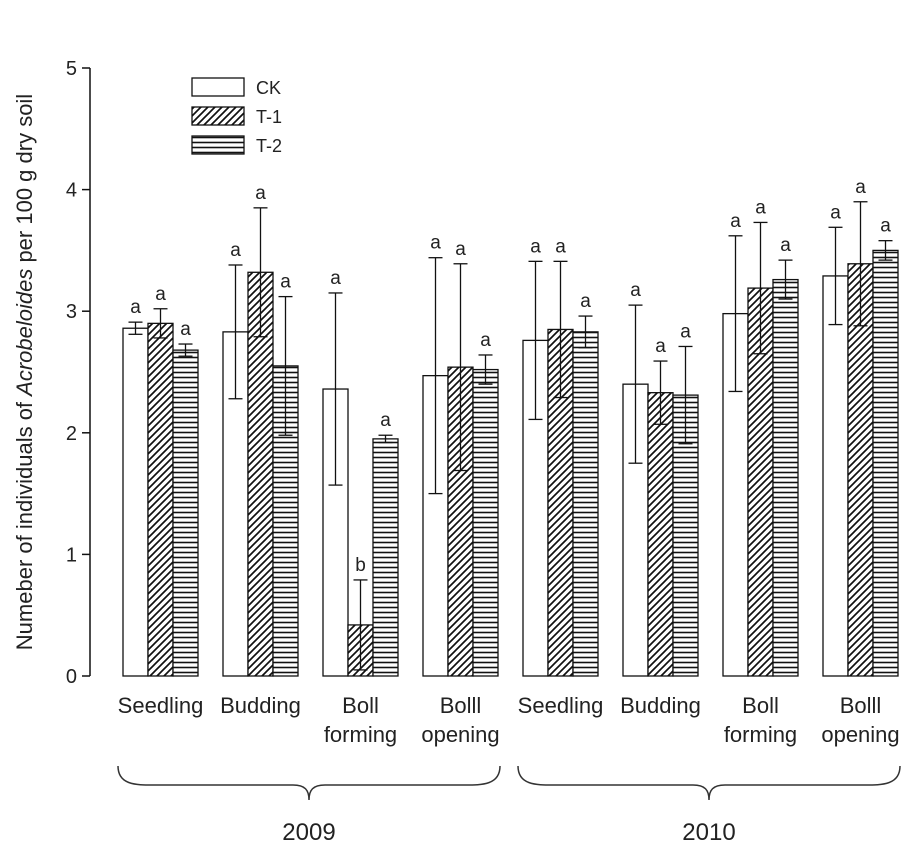  What do you see at coordinates (71, 191) in the screenshot?
I see `y-tick-label: 4` at bounding box center [71, 191].